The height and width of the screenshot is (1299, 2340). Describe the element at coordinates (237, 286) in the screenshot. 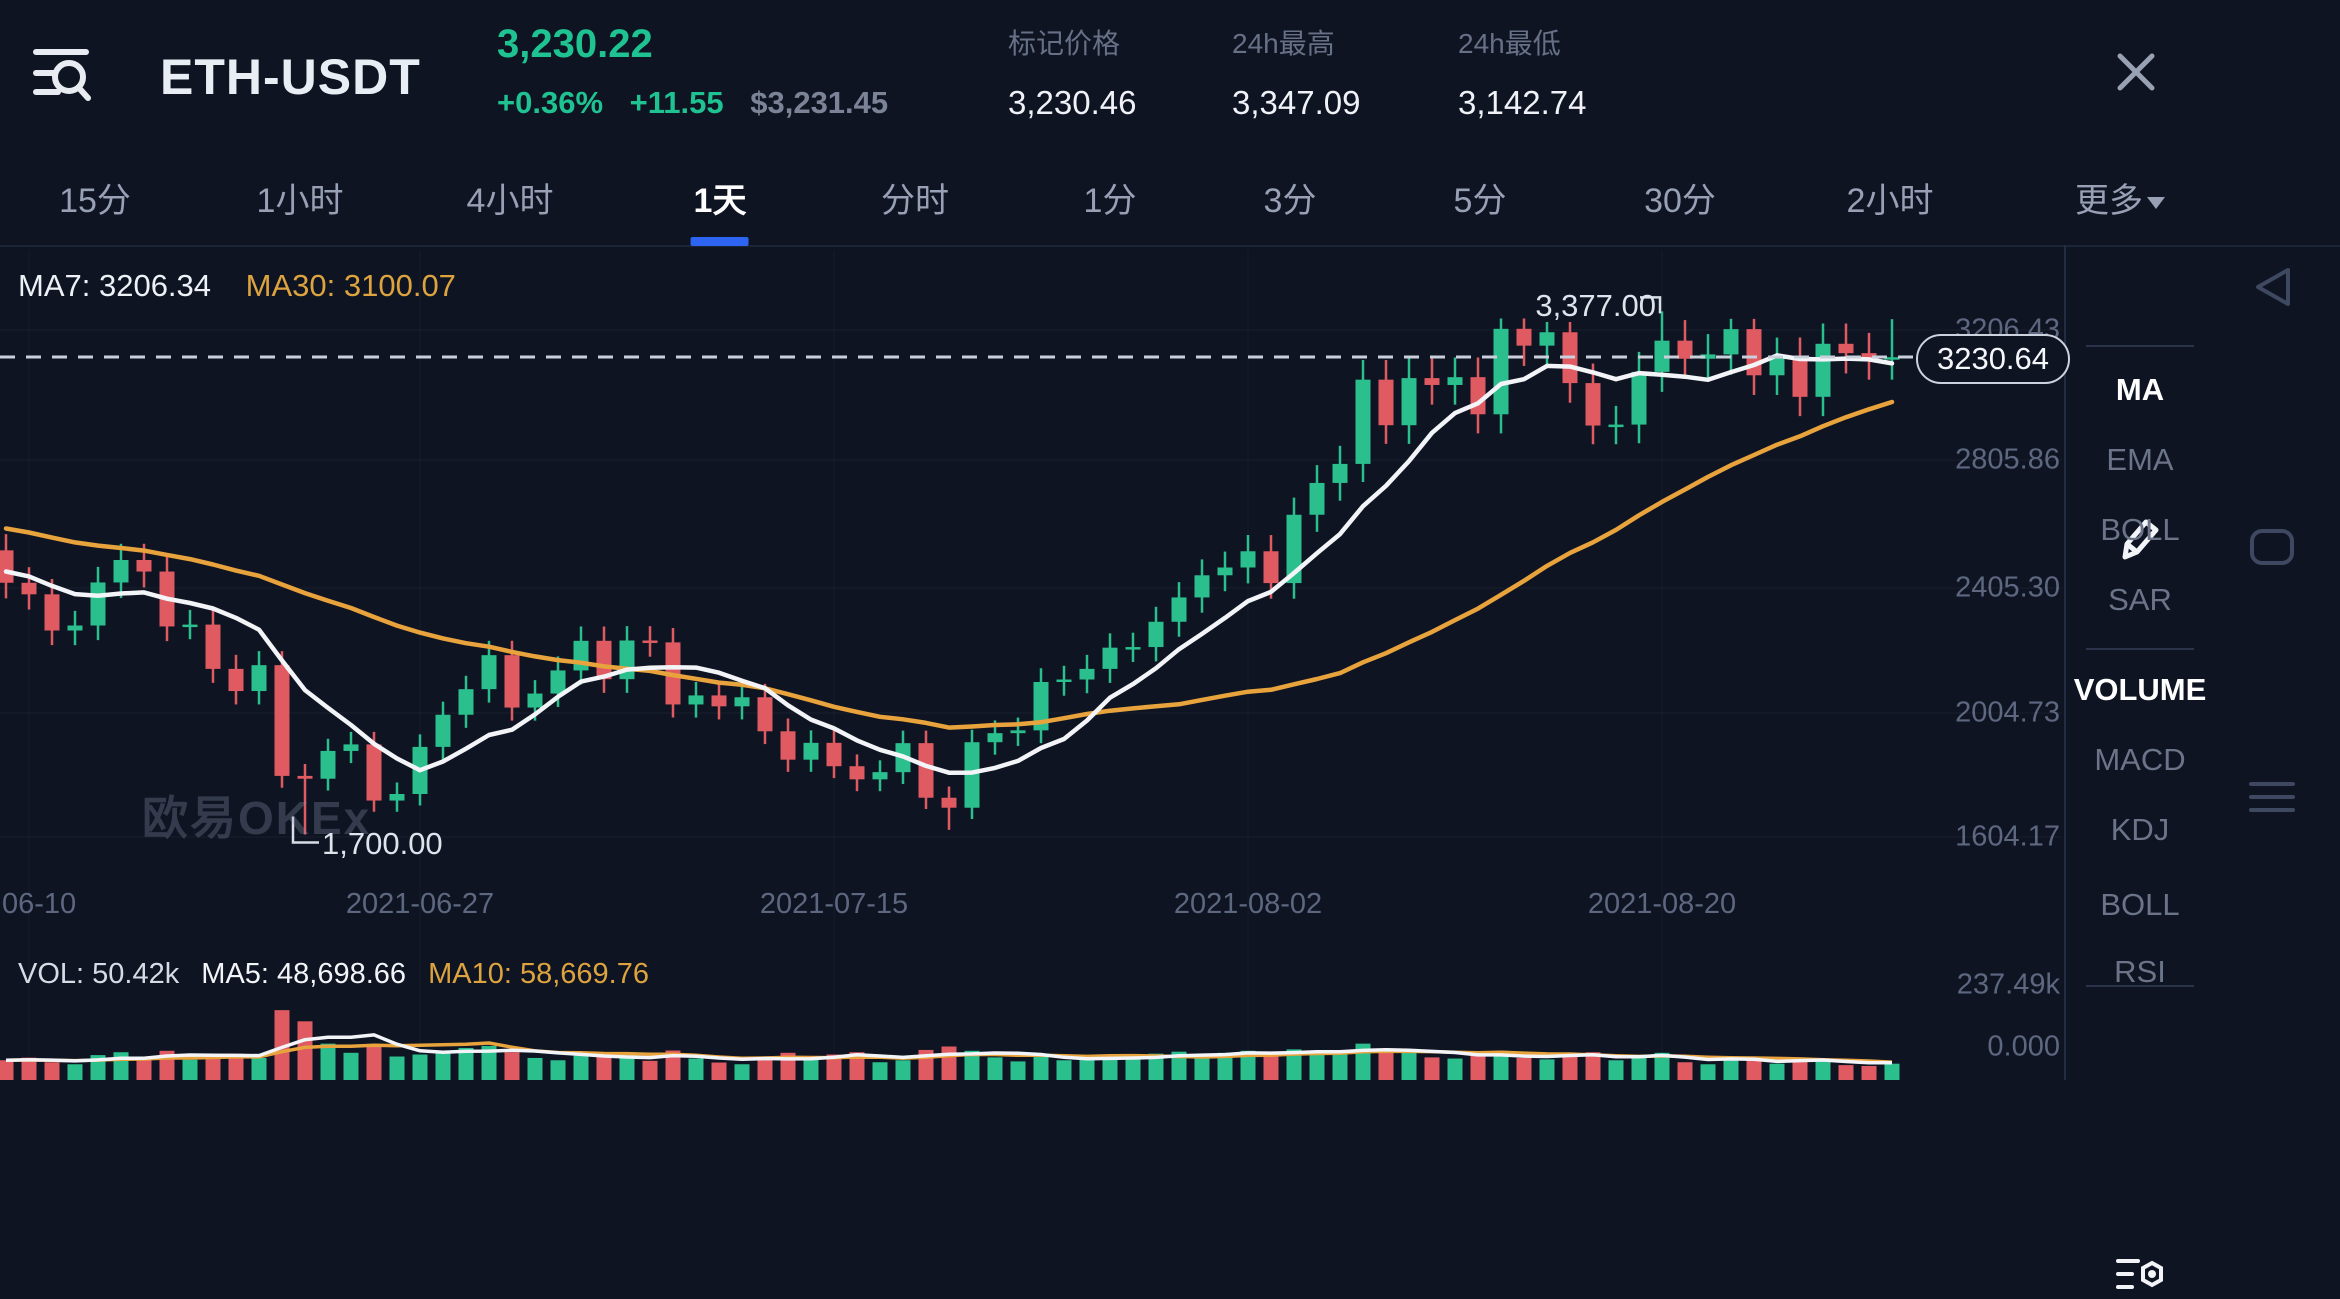

I see `ma-legend: MA7: 3206.34 MA30: 3100.07` at that location.